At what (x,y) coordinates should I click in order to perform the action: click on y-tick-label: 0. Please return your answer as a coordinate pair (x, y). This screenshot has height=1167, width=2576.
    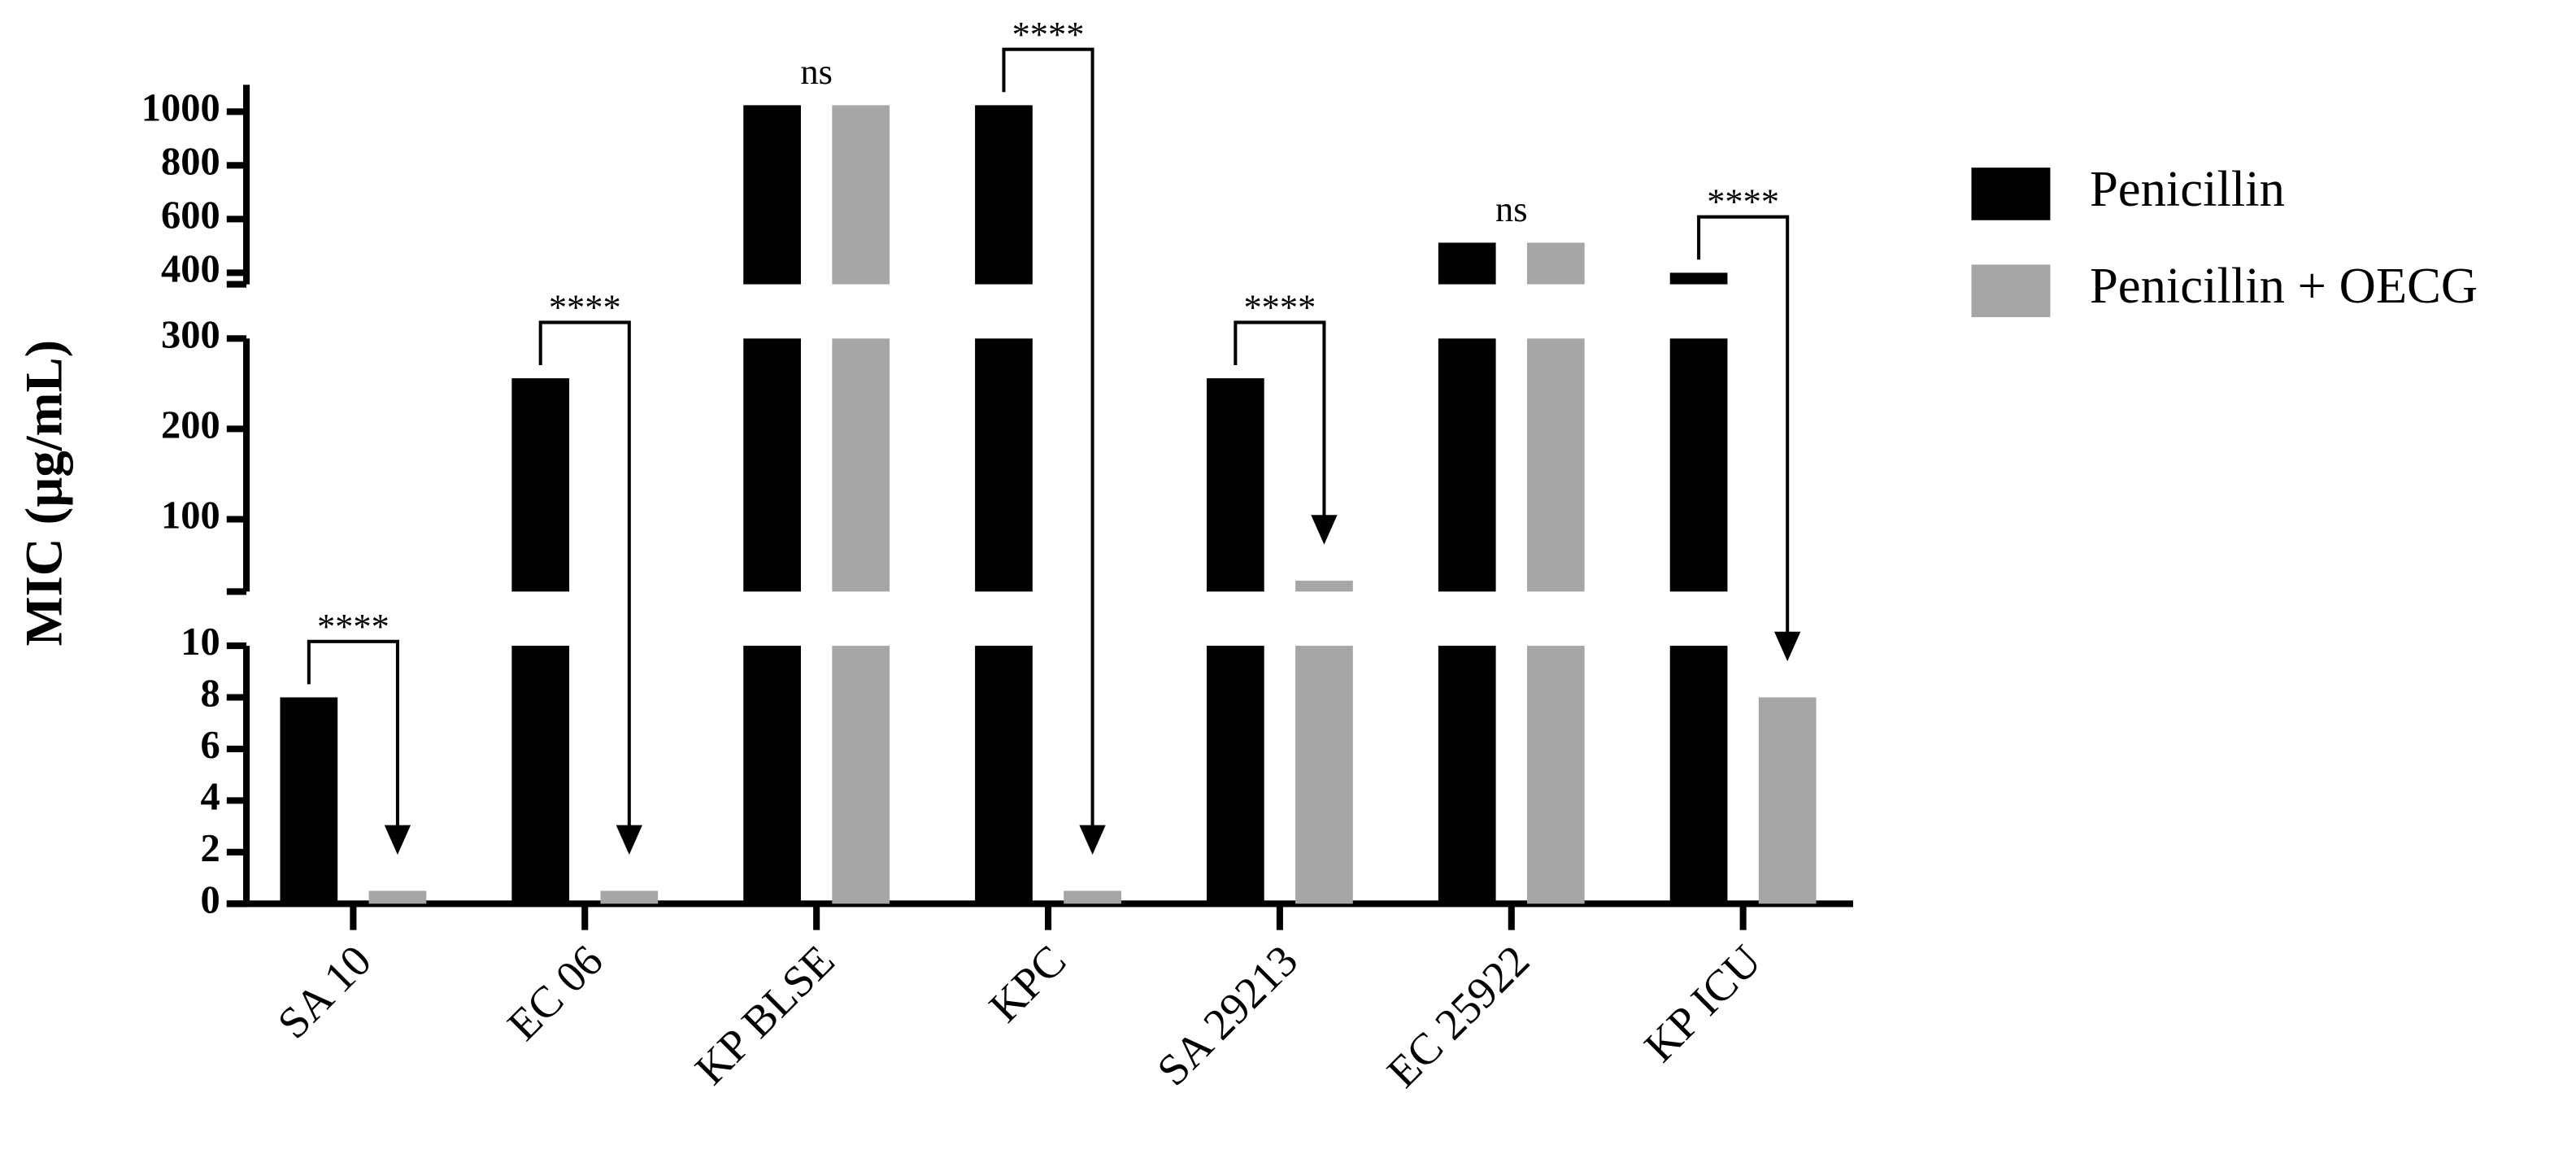
    Looking at the image, I should click on (211, 899).